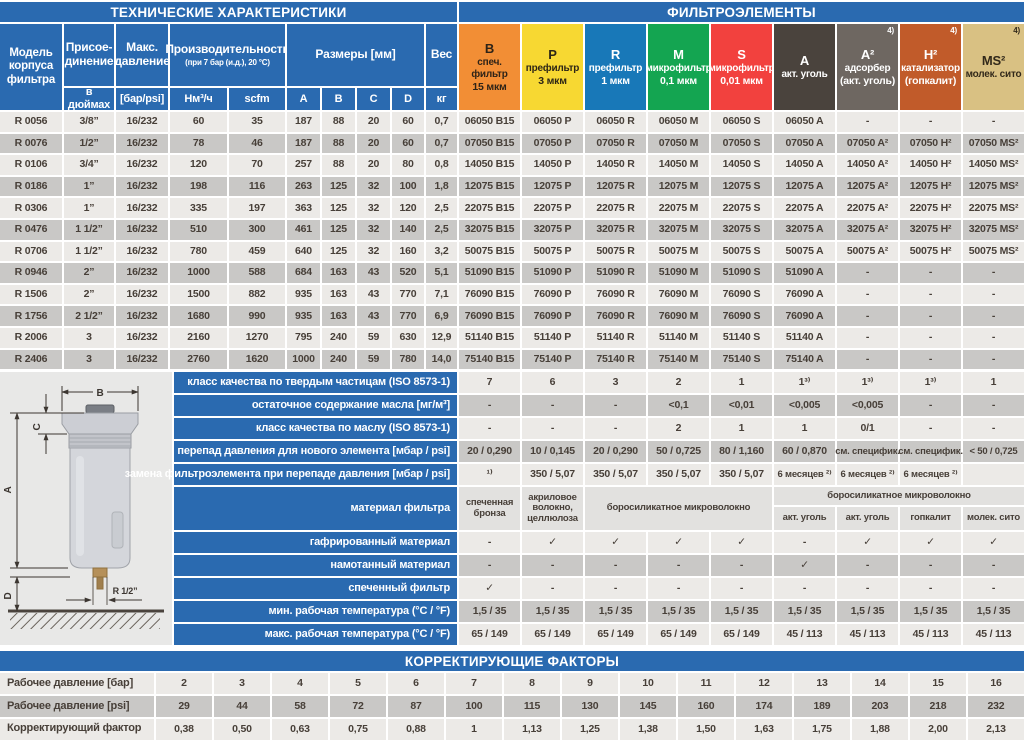  What do you see at coordinates (741, 143) in the screenshot?
I see `element-code-cell: 07050 S` at bounding box center [741, 143].